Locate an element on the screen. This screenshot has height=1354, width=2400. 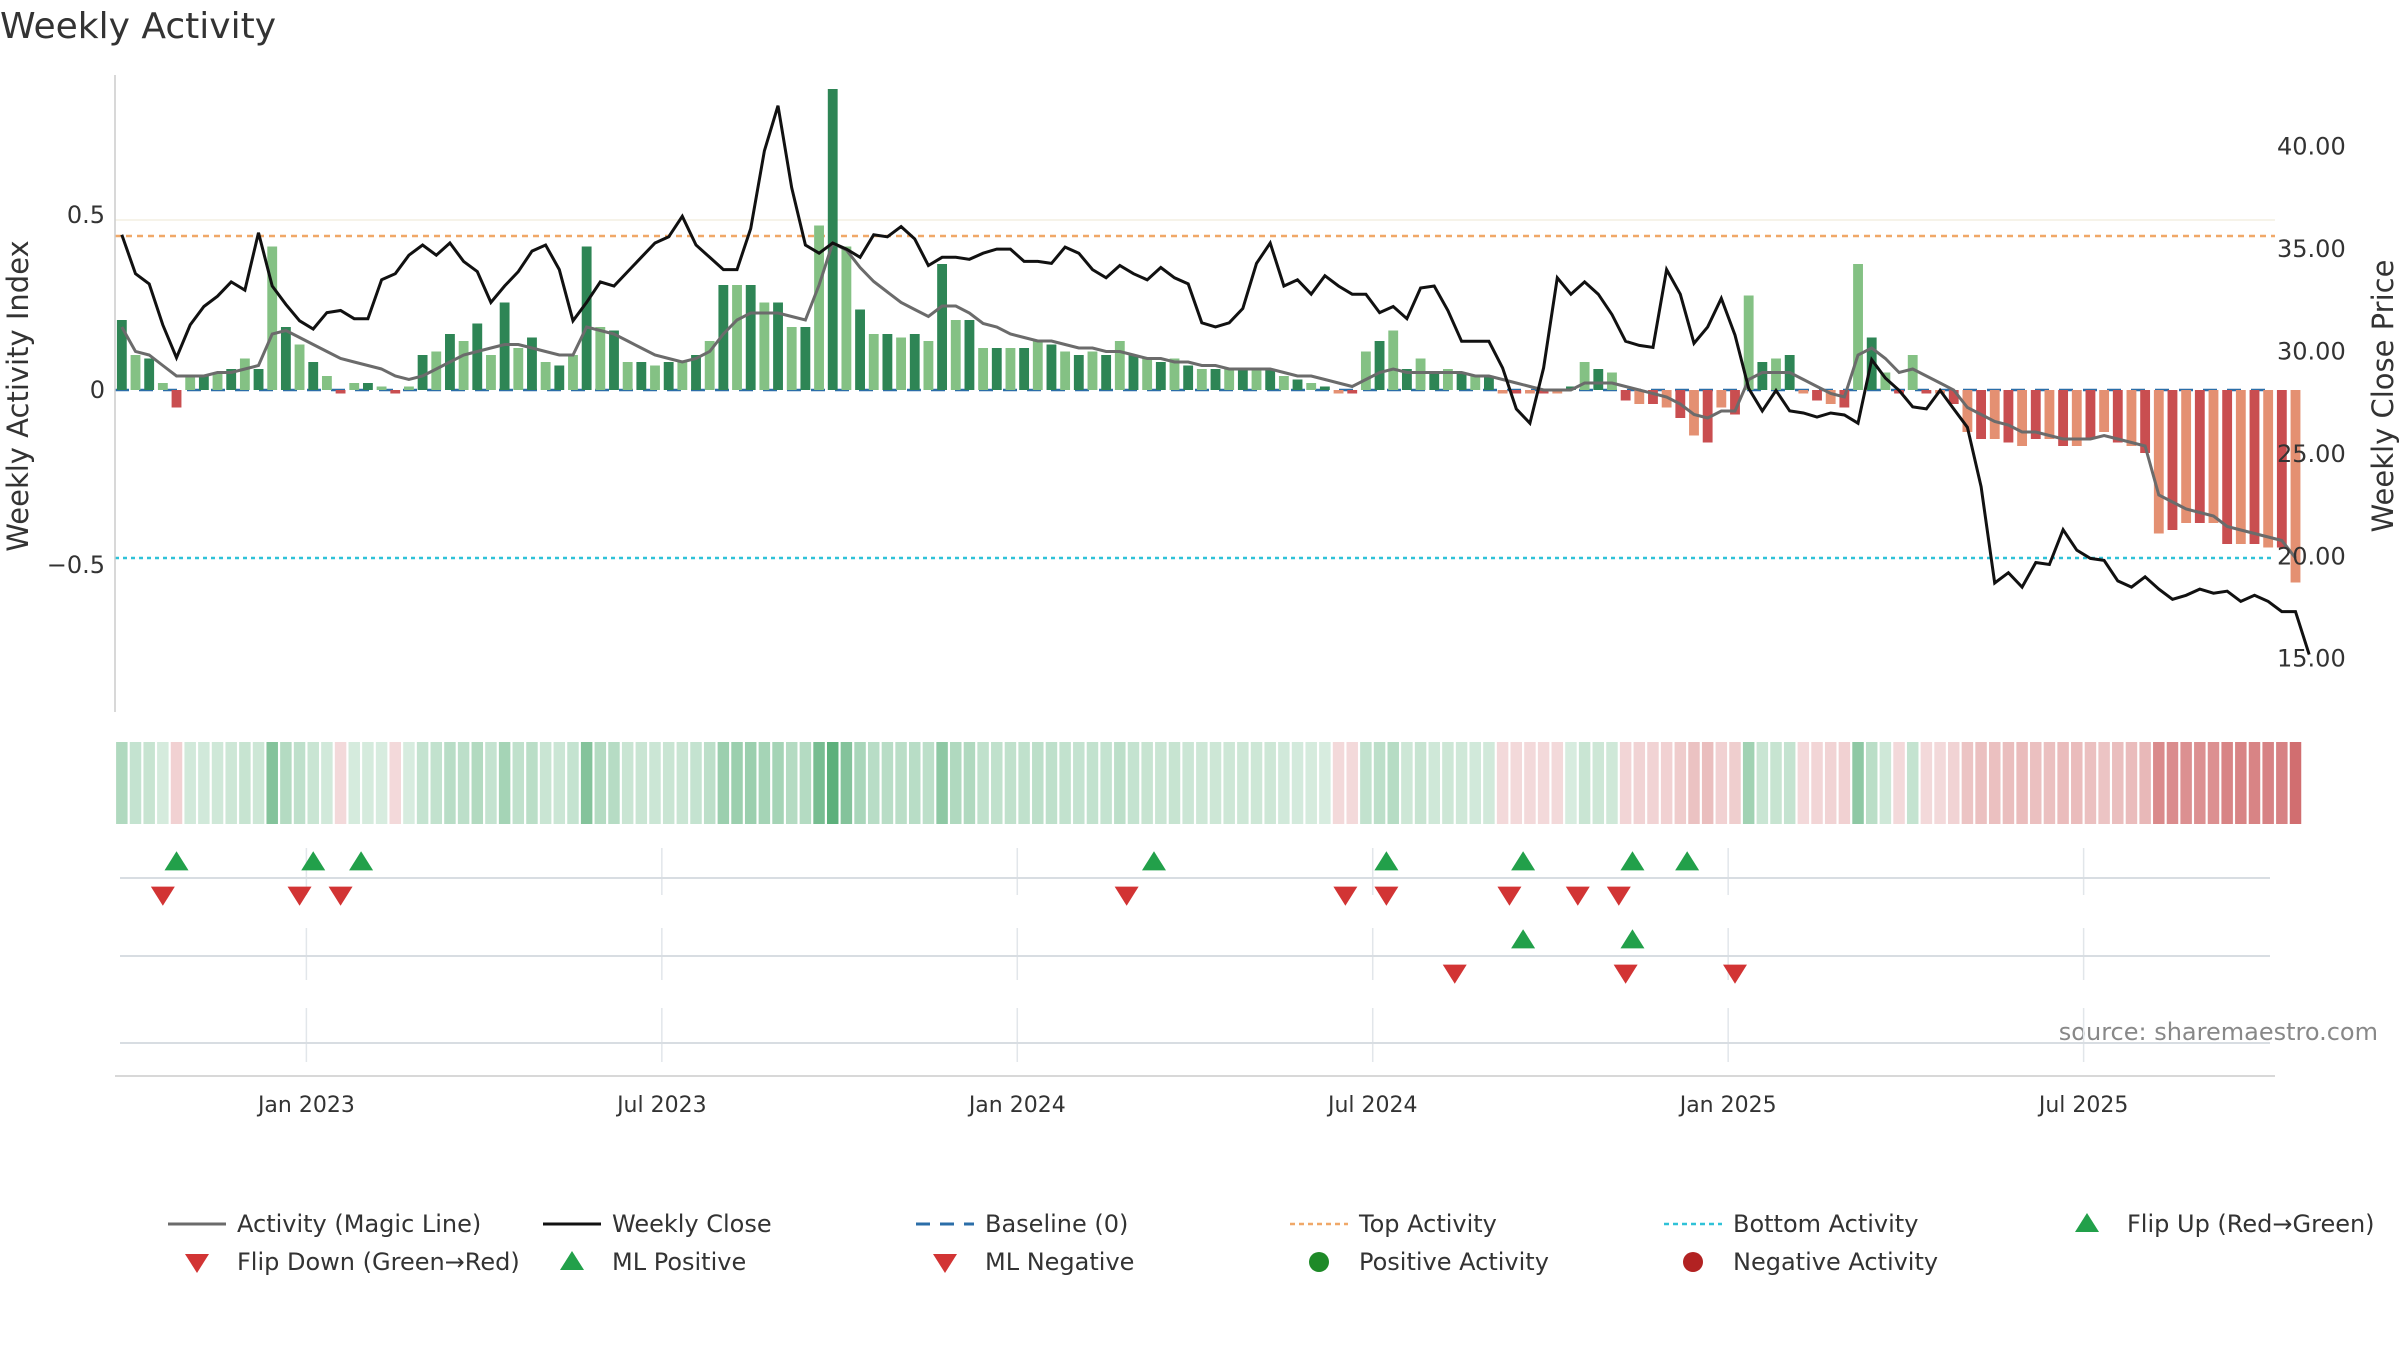
legend-label: Bottom Activity is located at coordinates (1825, 1224).